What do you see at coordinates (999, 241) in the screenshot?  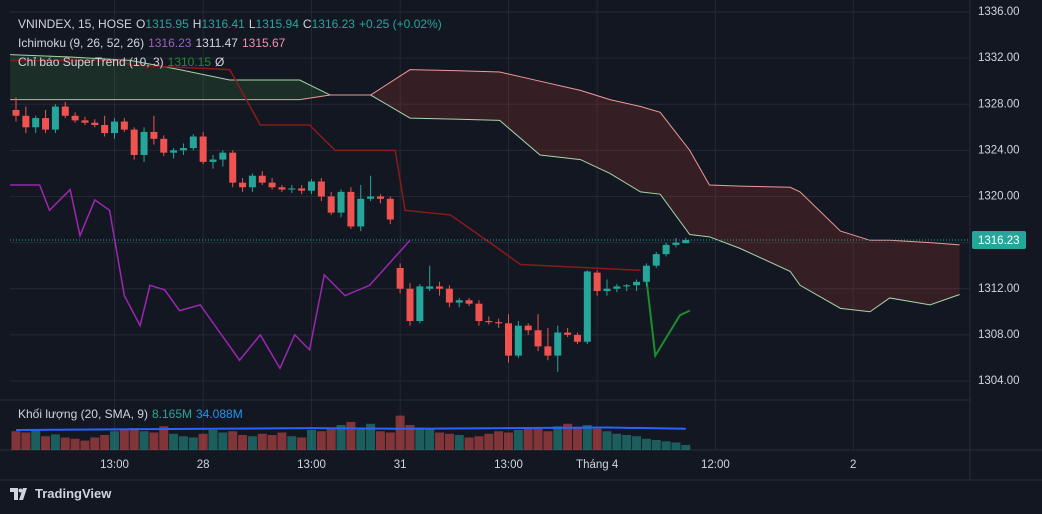 I see `price-tag-label: 1316.23` at bounding box center [999, 241].